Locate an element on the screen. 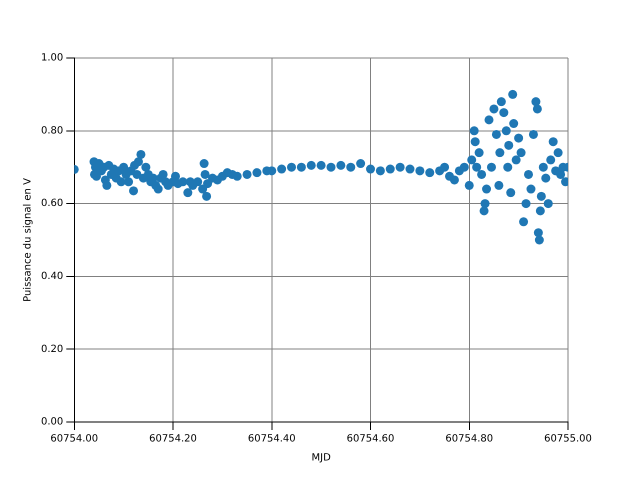  y-tick-label: 0.40 is located at coordinates (52, 276).